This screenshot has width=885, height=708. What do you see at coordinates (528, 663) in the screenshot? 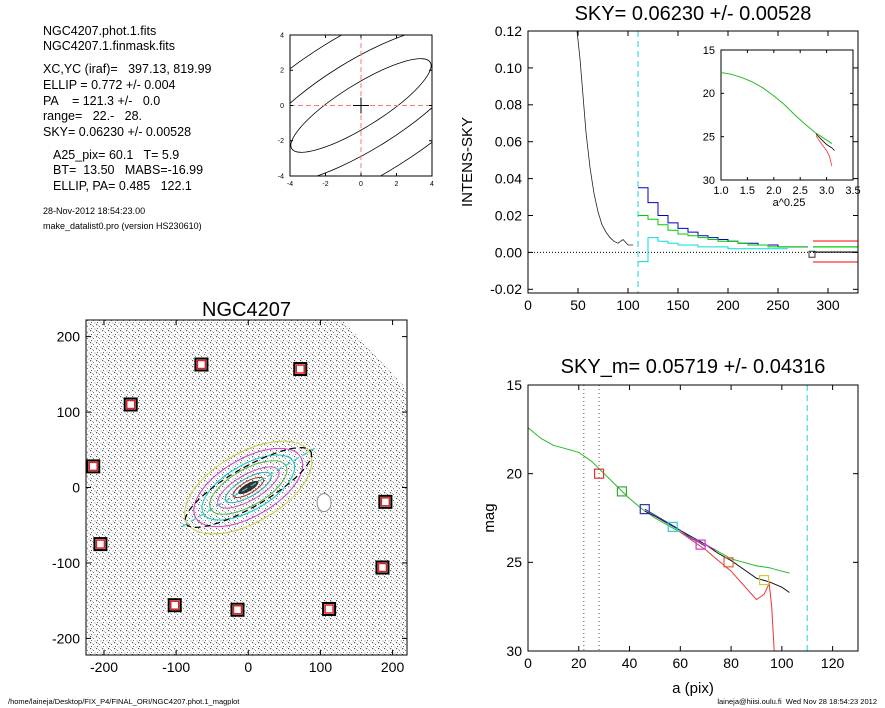
I see `mag-xtick-label: 0` at bounding box center [528, 663].